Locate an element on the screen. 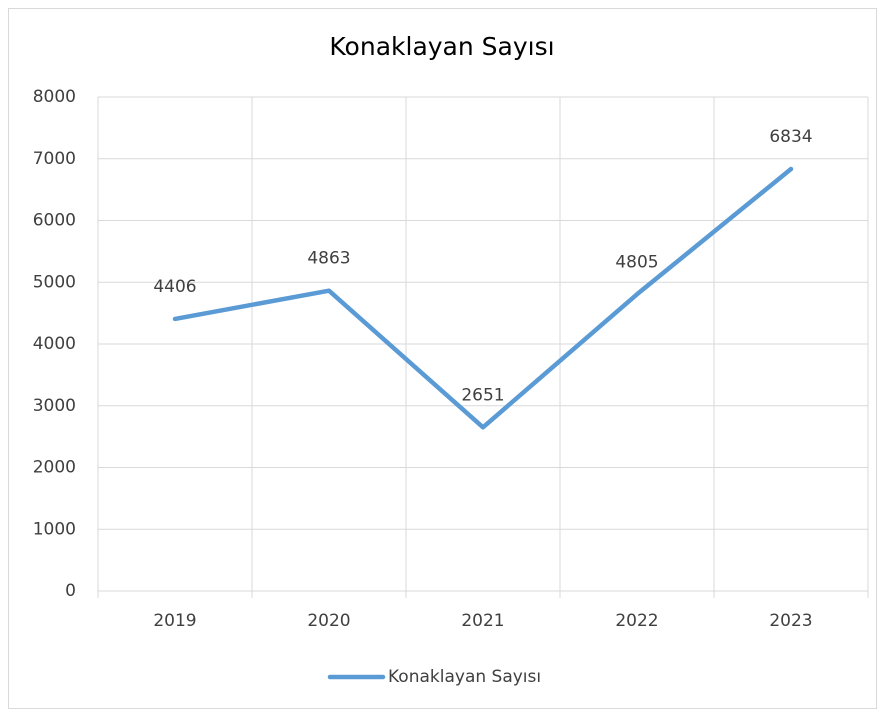 This screenshot has width=885, height=715. x-tick-label: 2023 is located at coordinates (790, 621).